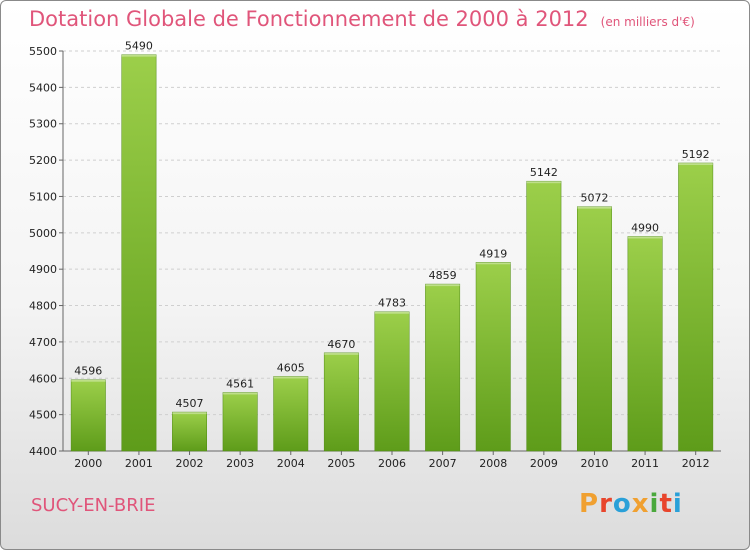 The height and width of the screenshot is (550, 750). Describe the element at coordinates (392, 463) in the screenshot. I see `x-tick-label-2006: 2006` at that location.